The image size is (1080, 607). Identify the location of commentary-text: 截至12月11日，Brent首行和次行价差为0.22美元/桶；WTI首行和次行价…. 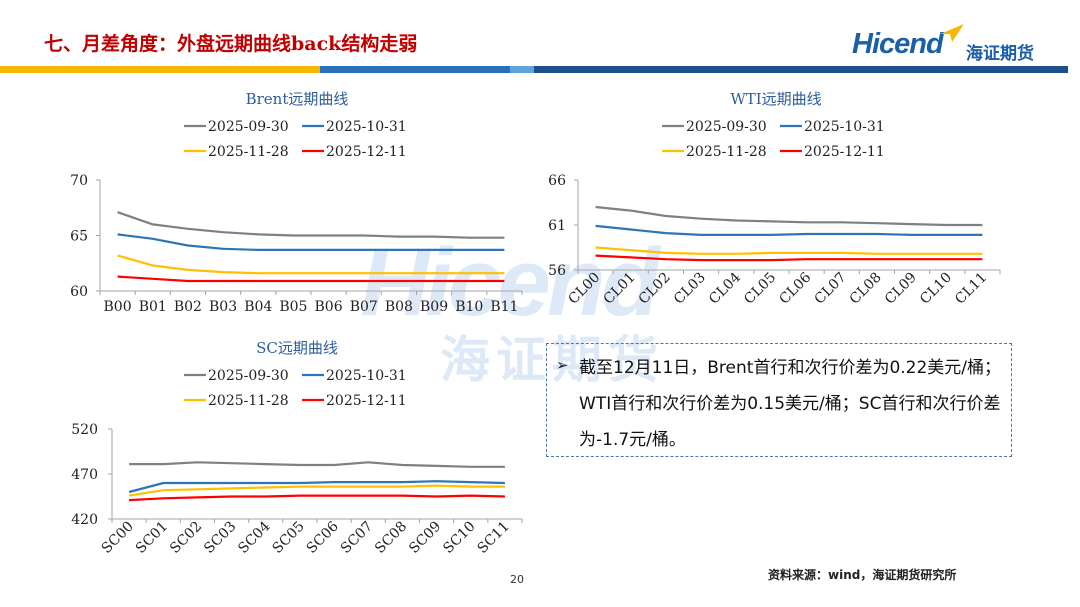
(790, 404).